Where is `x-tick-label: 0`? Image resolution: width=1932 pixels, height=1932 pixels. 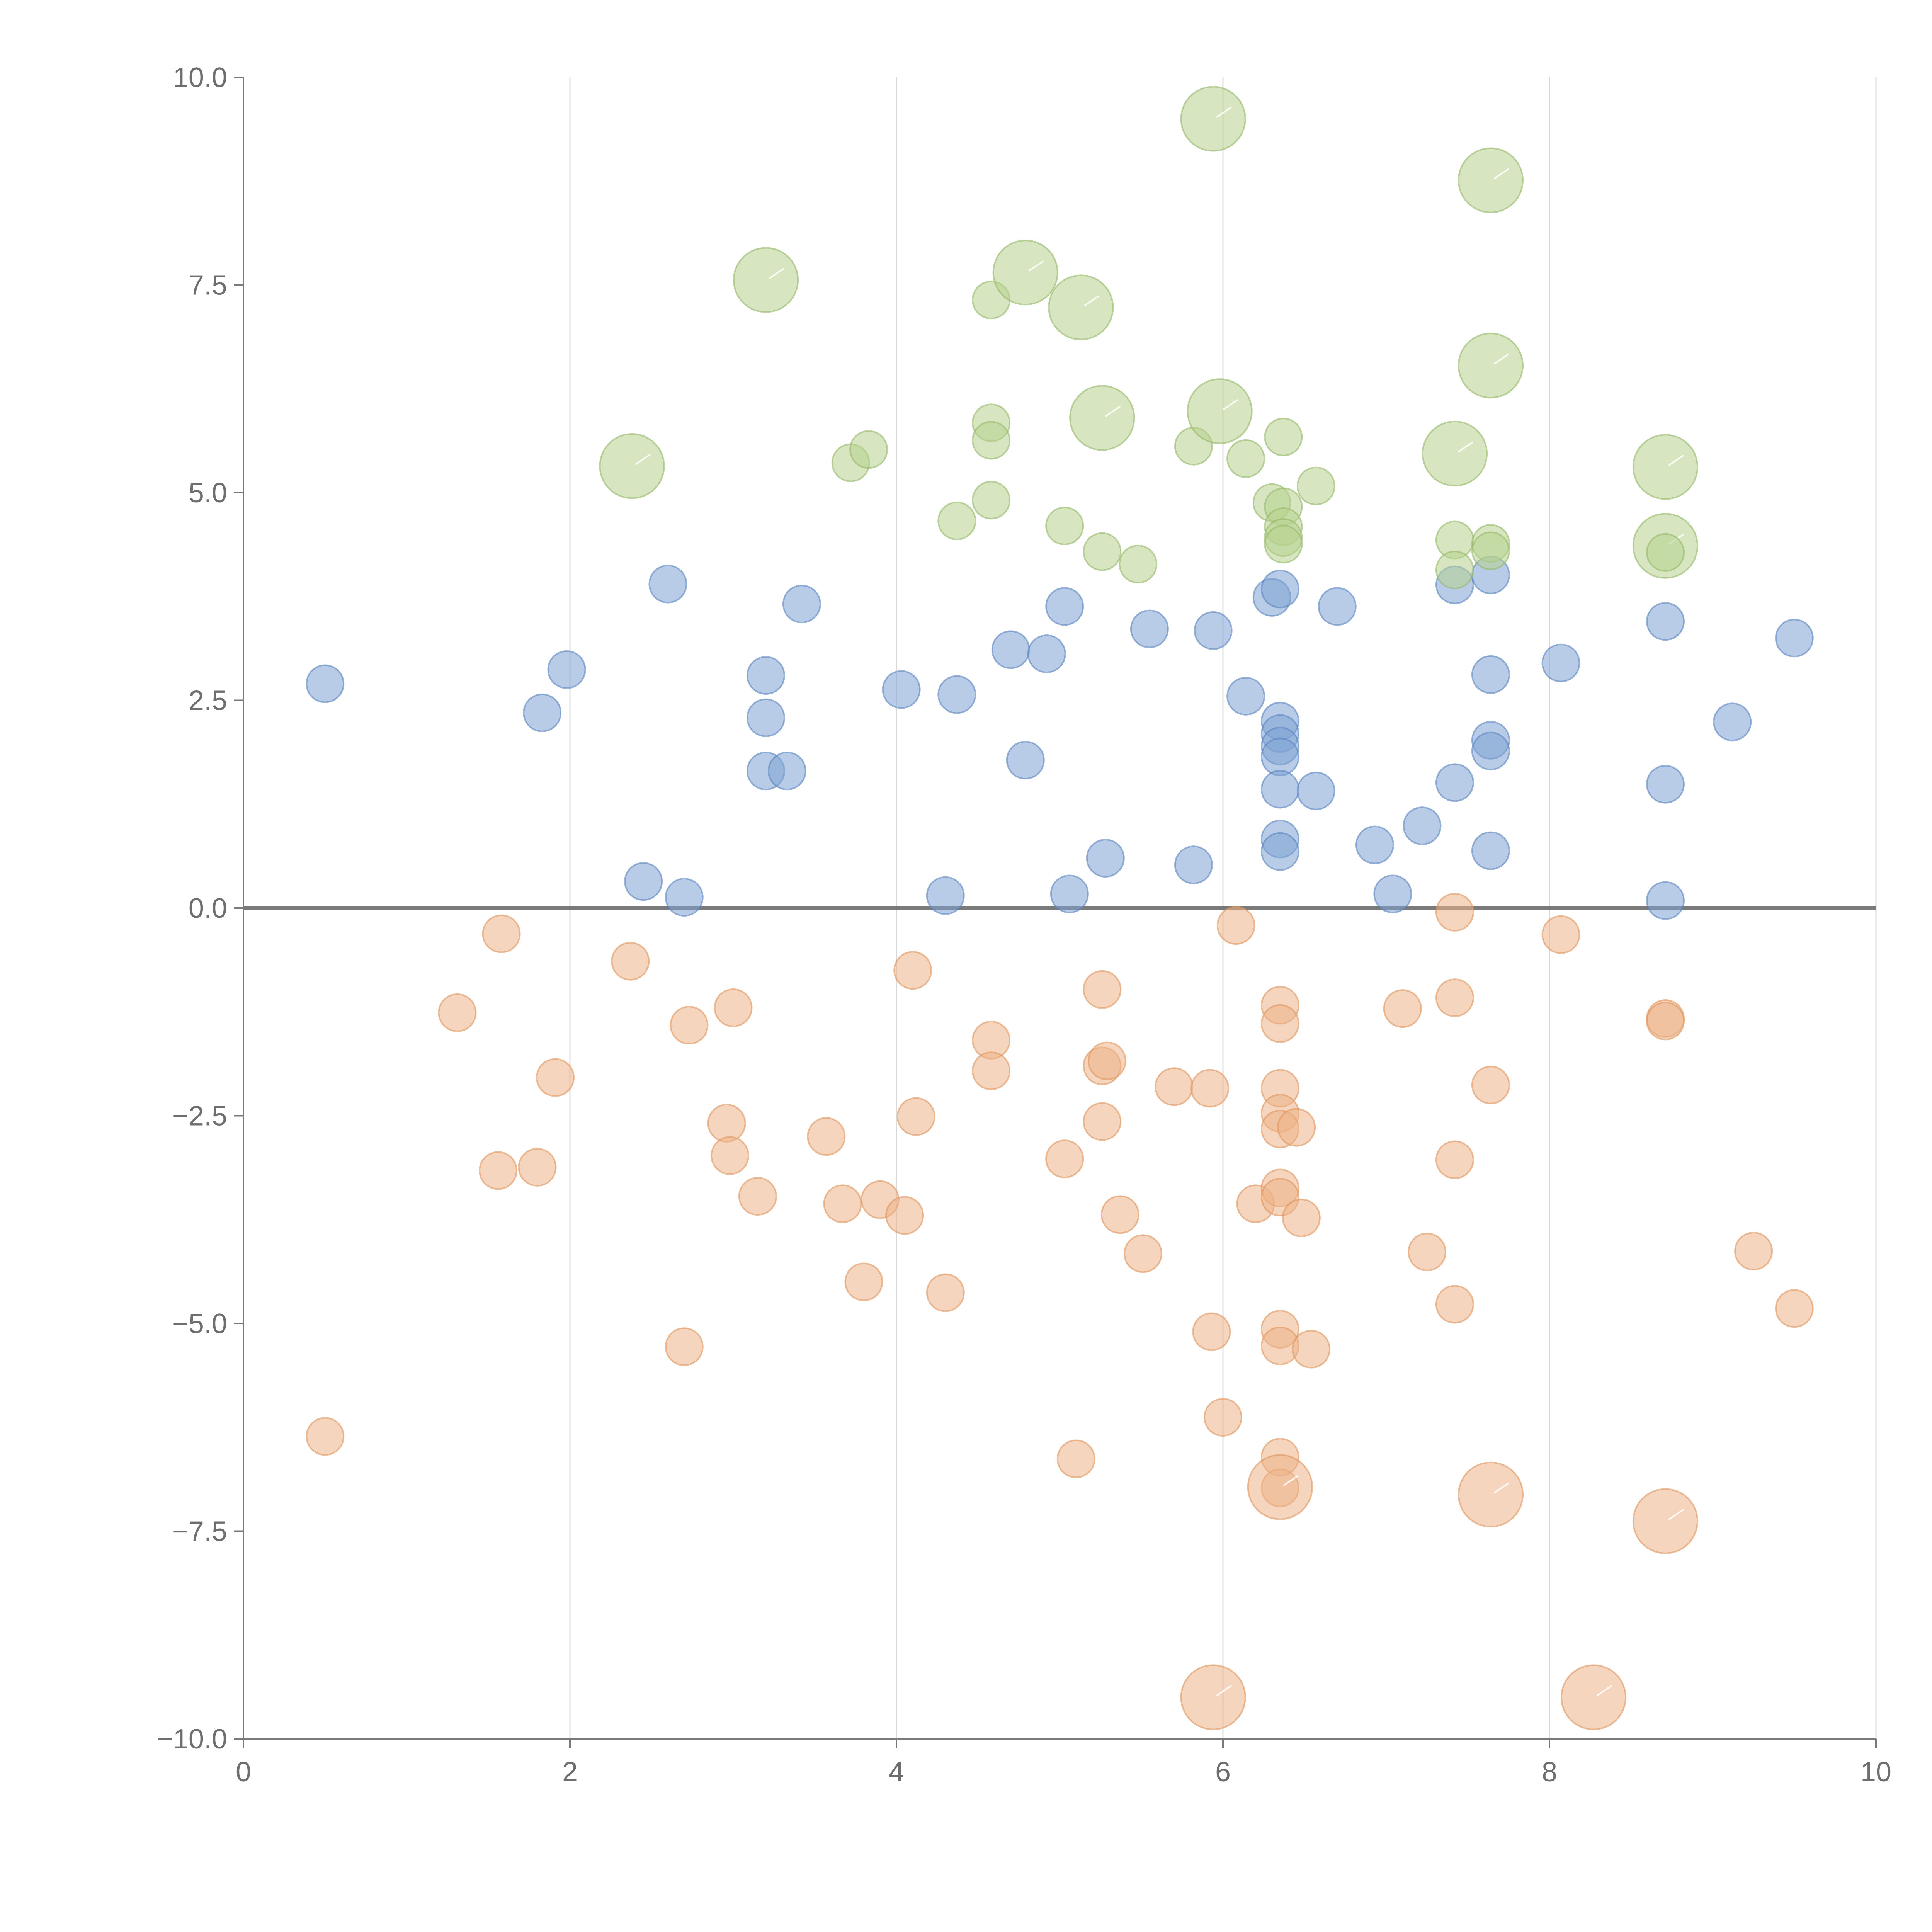 x-tick-label: 0 is located at coordinates (244, 1772).